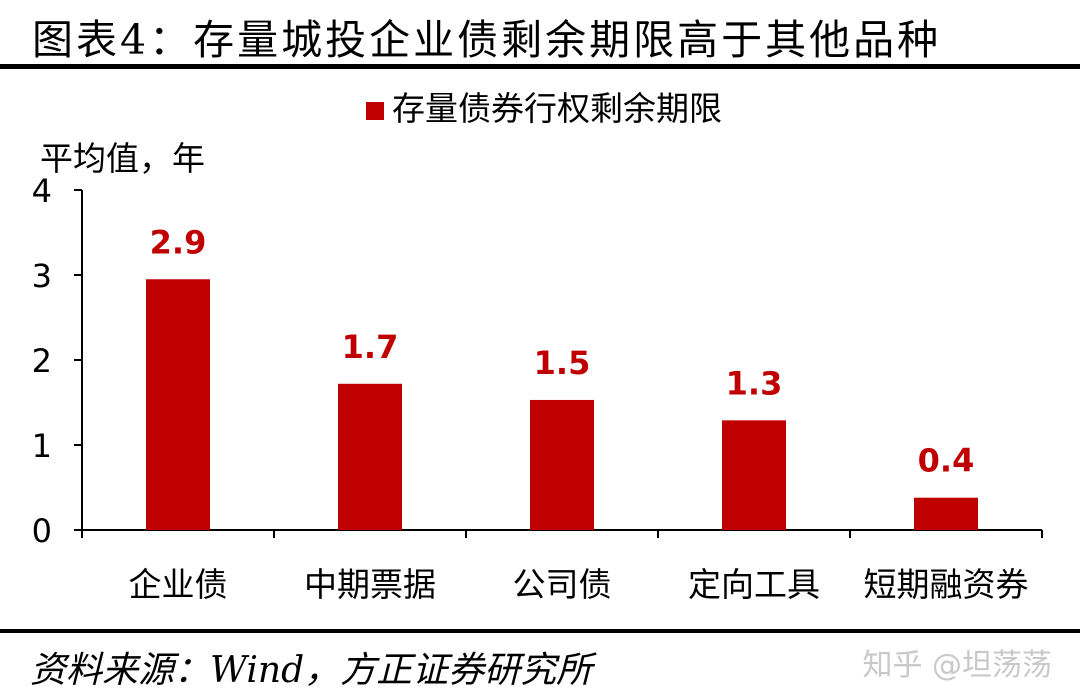  What do you see at coordinates (540, 66) in the screenshot?
I see `top-rule` at bounding box center [540, 66].